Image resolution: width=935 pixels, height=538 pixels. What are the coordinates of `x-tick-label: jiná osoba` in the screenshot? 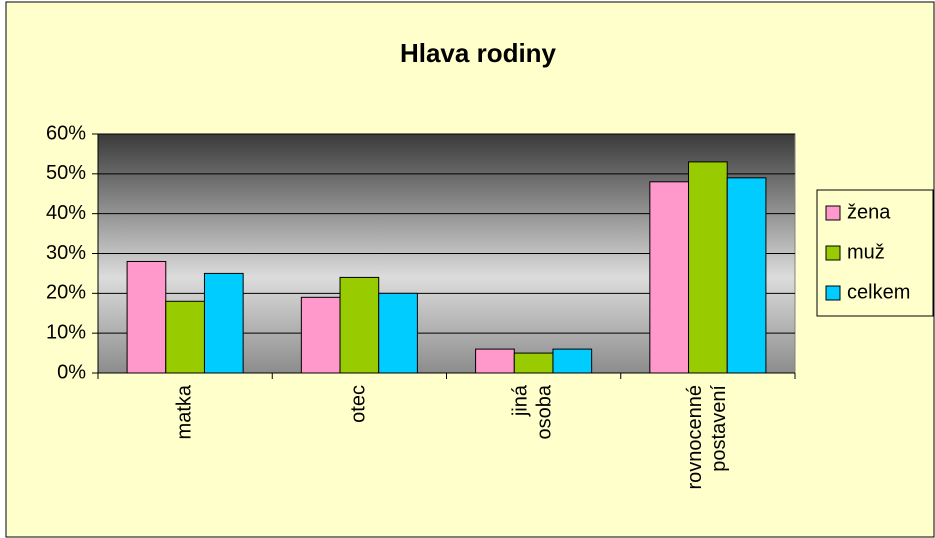 It's located at (533, 411).